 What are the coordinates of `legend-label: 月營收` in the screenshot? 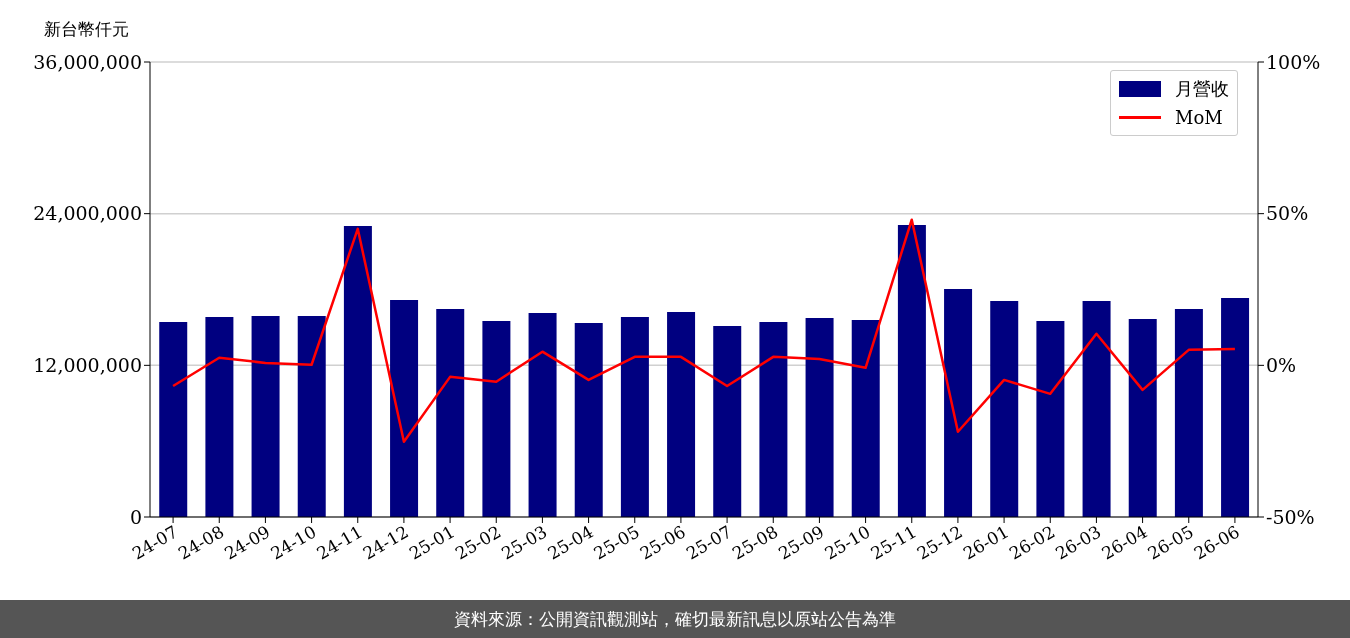 It's located at (1202, 89).